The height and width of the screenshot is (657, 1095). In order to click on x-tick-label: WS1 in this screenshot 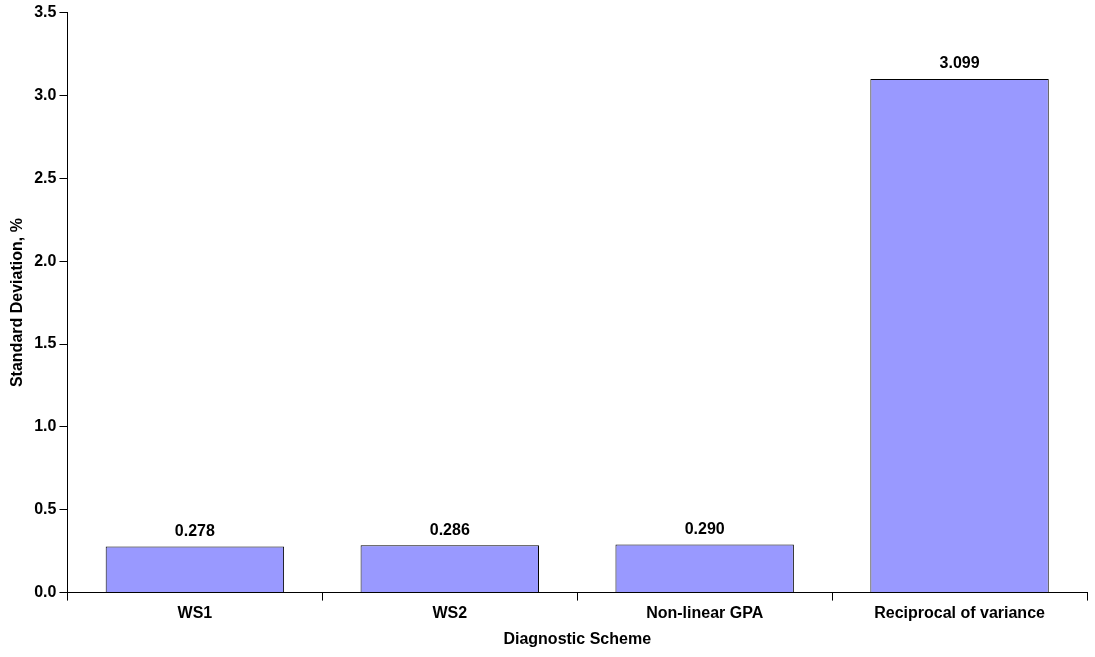, I will do `click(195, 612)`.